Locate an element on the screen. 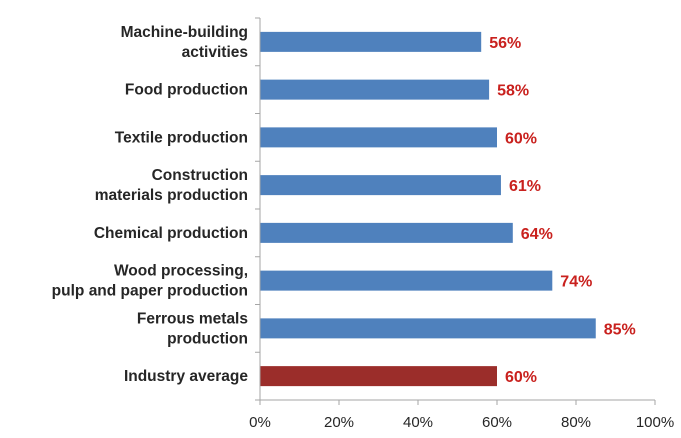 The width and height of the screenshot is (681, 438). value-label-3: 61% is located at coordinates (525, 186).